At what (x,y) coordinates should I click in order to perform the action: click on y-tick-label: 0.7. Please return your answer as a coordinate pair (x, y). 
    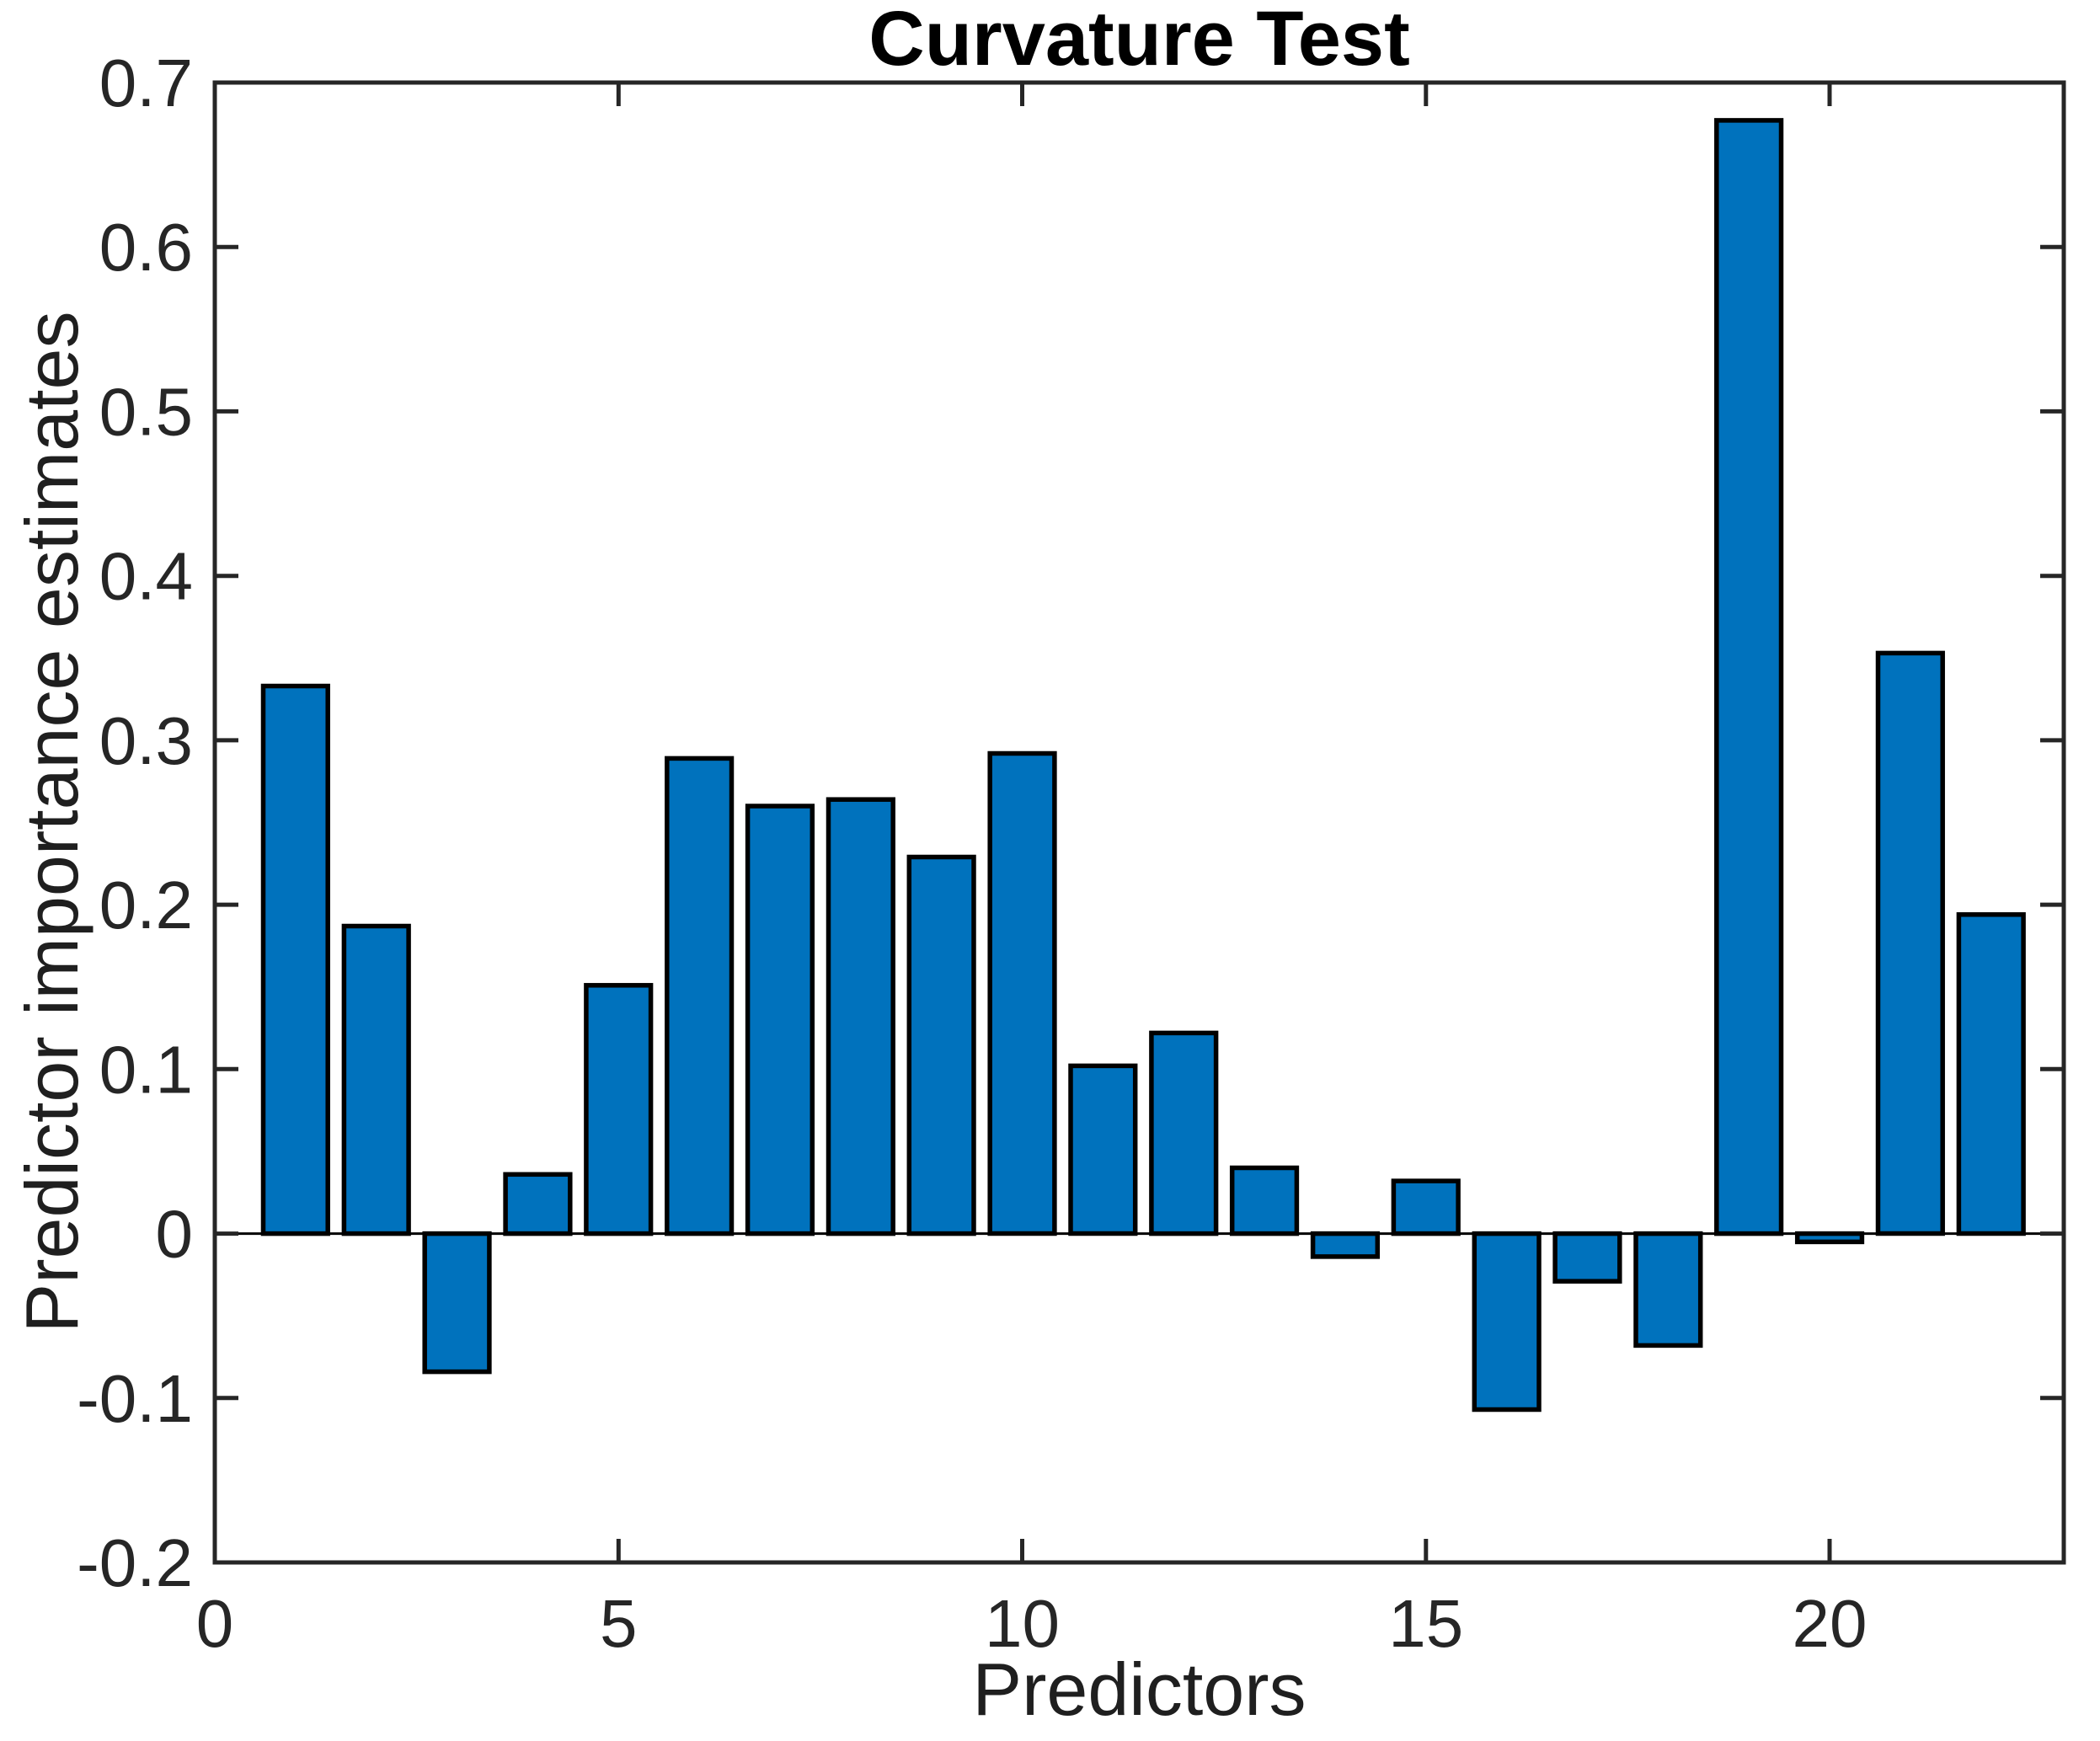
    Looking at the image, I should click on (146, 82).